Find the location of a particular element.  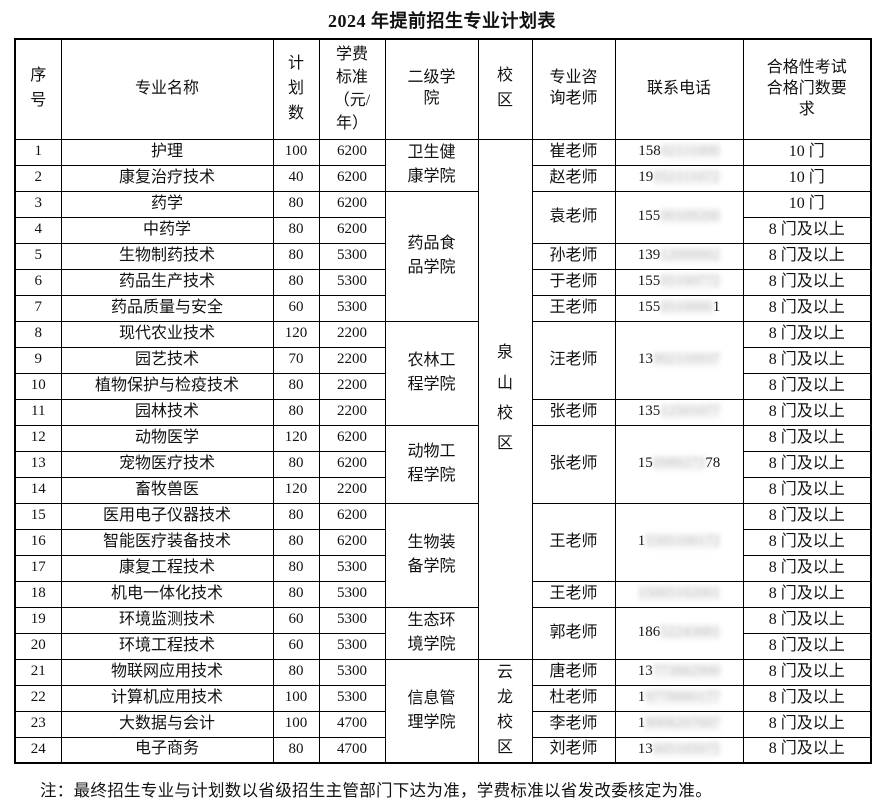

college-name: 生态环境学院 is located at coordinates (431, 632).